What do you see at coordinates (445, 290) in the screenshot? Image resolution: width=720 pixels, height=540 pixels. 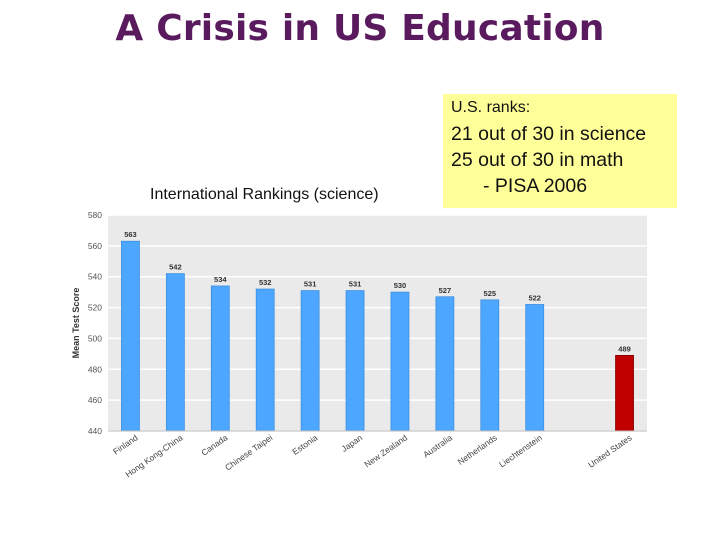 I see `data-label: 527` at bounding box center [445, 290].